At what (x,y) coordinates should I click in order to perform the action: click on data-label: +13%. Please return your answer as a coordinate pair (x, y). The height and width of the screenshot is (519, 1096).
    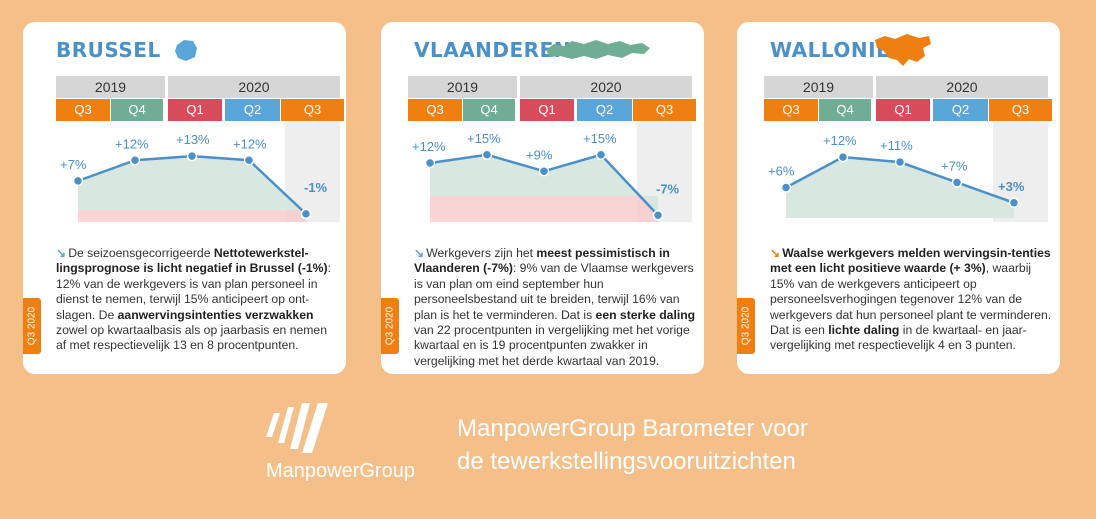
    Looking at the image, I should click on (193, 139).